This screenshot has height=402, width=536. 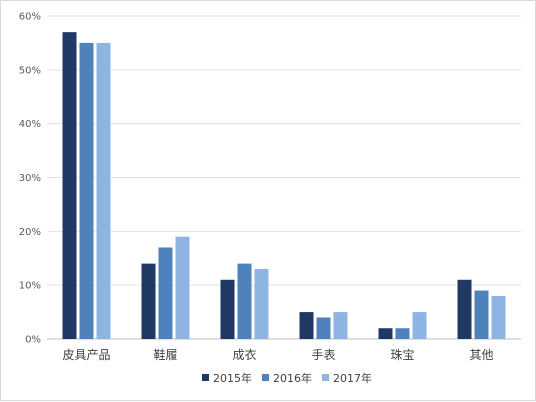 I want to click on bar-2017年-鞋履, so click(x=182, y=287).